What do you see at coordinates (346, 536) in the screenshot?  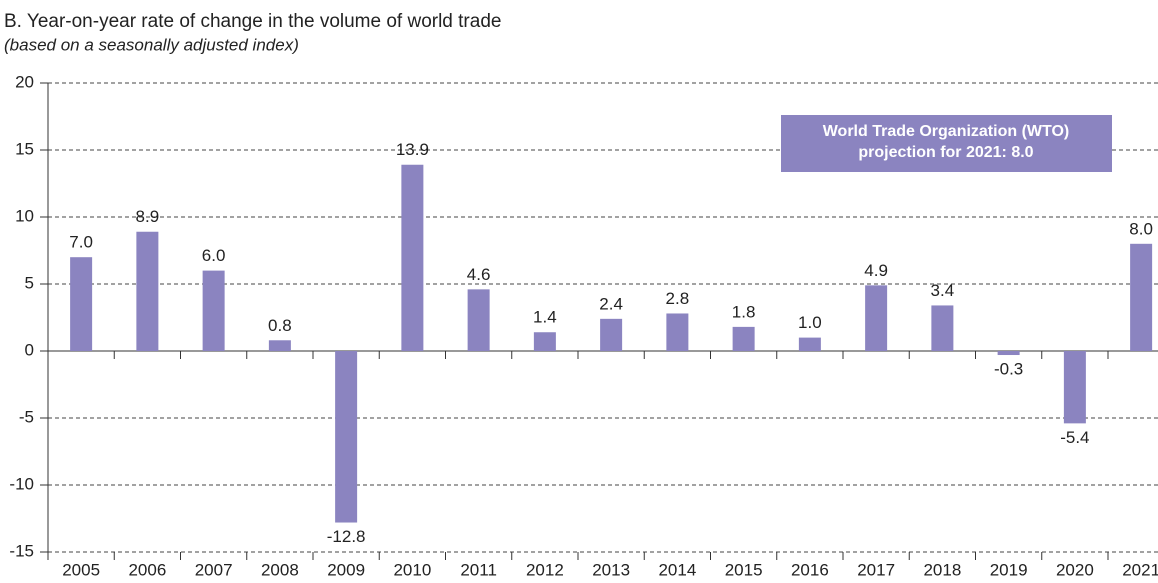 I see `value-label: -12.8` at bounding box center [346, 536].